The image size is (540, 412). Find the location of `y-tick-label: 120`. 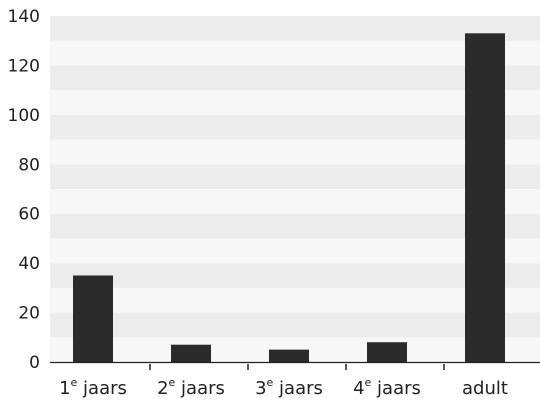

y-tick-label: 120 is located at coordinates (24, 66).